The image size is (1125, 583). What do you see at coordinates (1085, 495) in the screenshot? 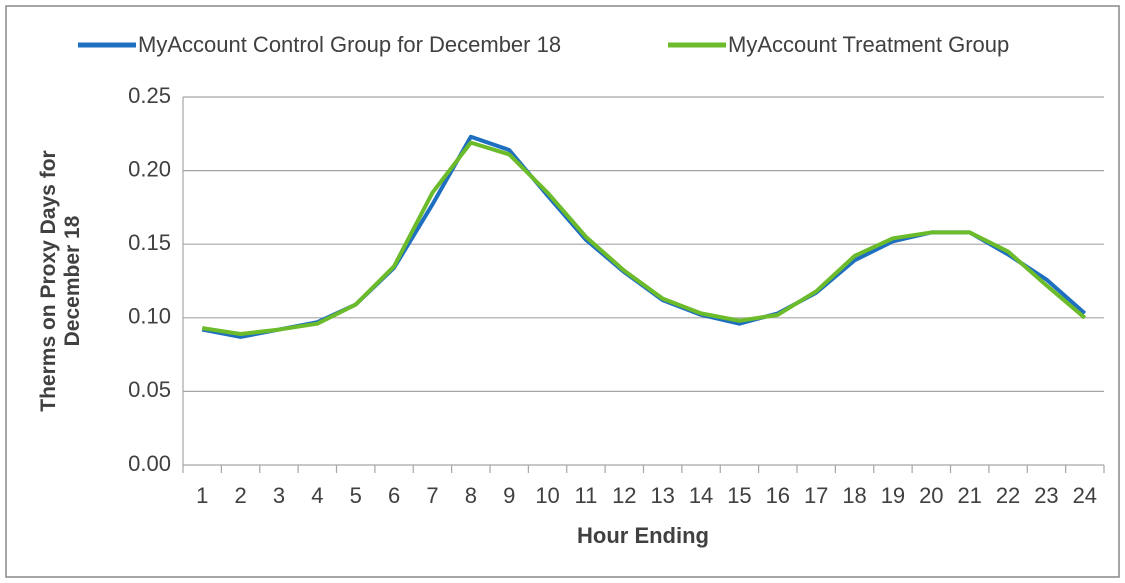
I see `x-tick-label: 24` at bounding box center [1085, 495].